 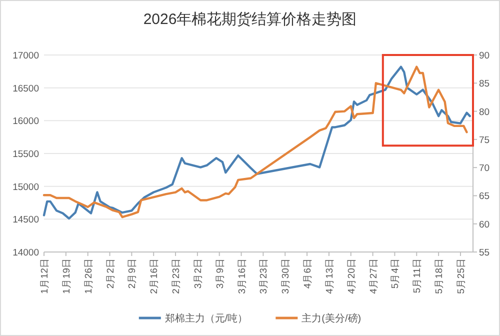 What do you see at coordinates (220, 273) in the screenshot?
I see `x-tick-label: 3月9日` at bounding box center [220, 273].